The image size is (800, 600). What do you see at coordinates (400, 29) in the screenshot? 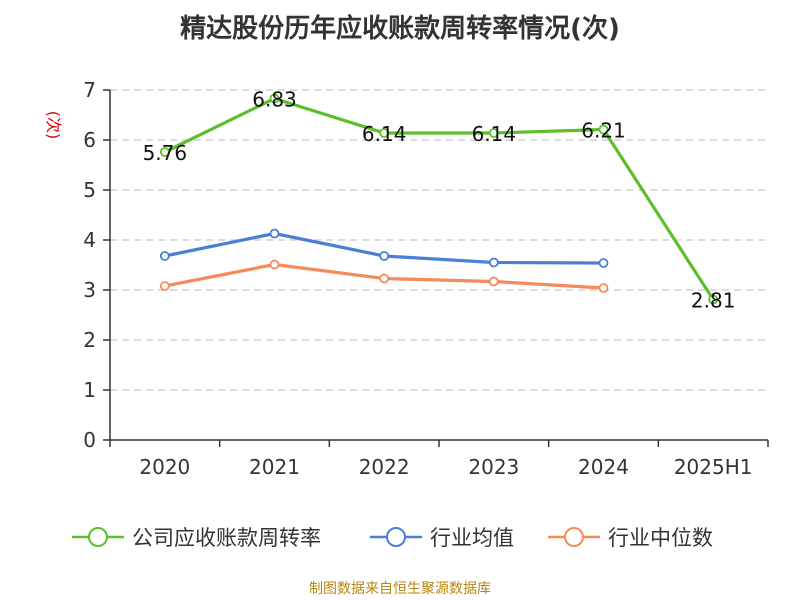
I see `chart-title: 精达股份历年应收账款周转率情况(次)` at bounding box center [400, 29].